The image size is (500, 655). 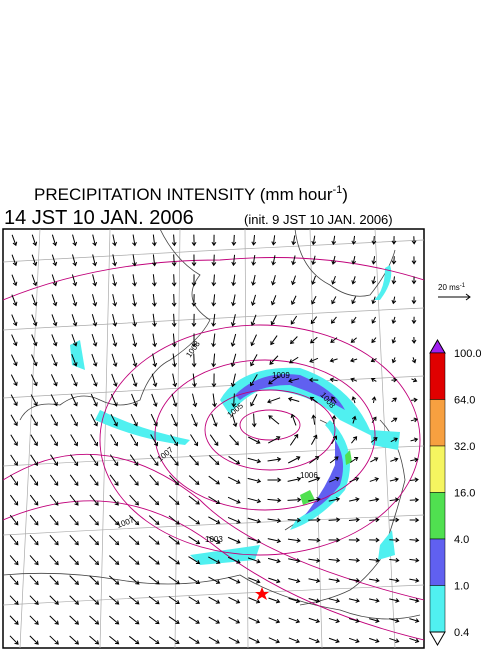 I want to click on valid-time: 14 JST 10 JAN. 2006, so click(x=99, y=218).